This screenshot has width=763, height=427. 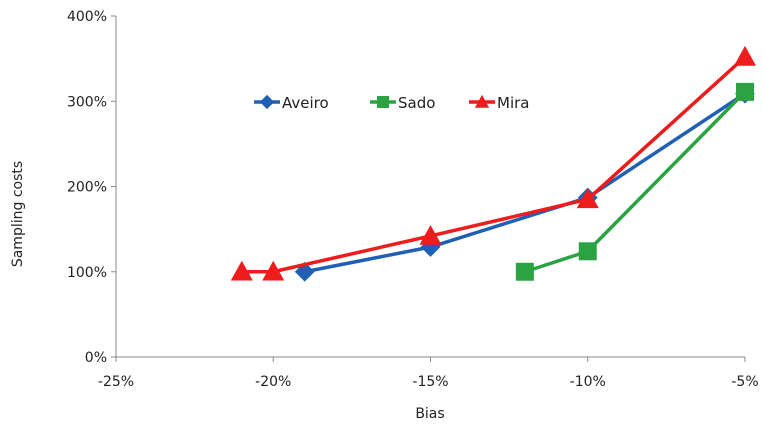 I want to click on legend-item-mira: Mira, so click(x=499, y=103).